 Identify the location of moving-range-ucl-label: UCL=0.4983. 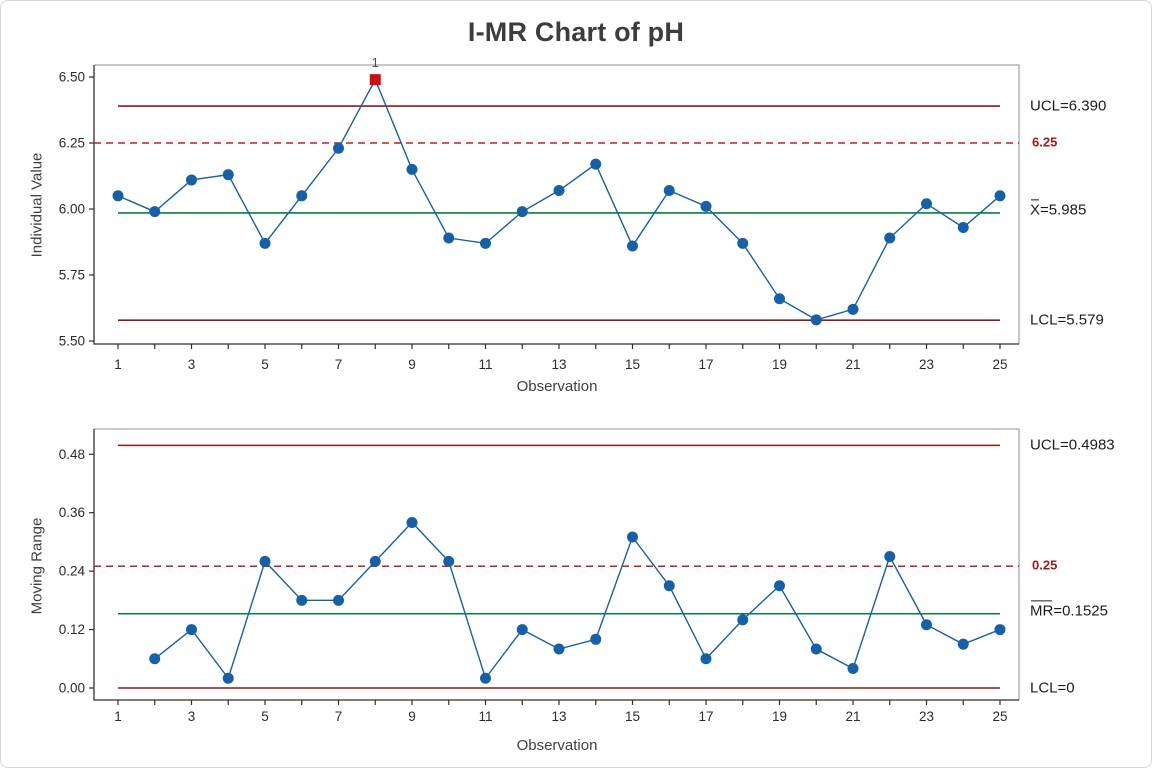
(1072, 445).